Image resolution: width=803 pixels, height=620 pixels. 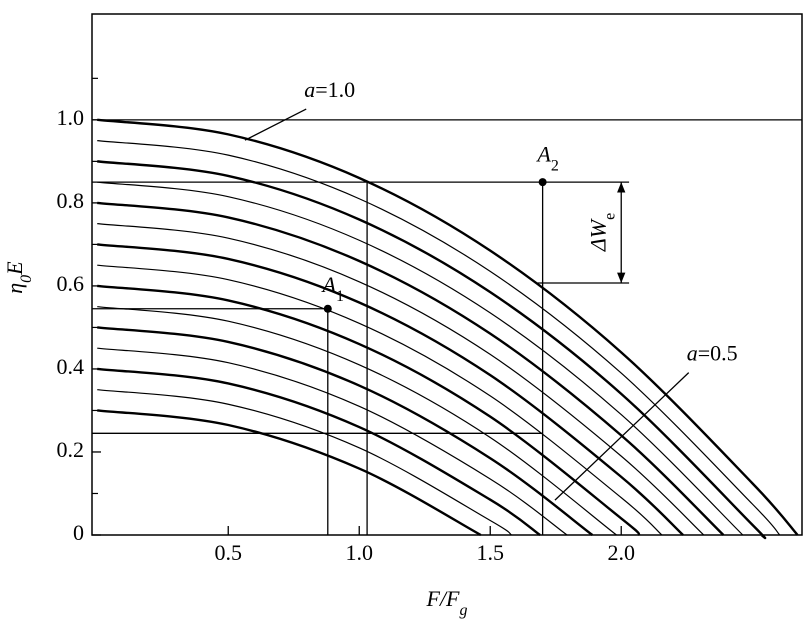 I want to click on annotation: ΔWe, so click(x=602, y=232).